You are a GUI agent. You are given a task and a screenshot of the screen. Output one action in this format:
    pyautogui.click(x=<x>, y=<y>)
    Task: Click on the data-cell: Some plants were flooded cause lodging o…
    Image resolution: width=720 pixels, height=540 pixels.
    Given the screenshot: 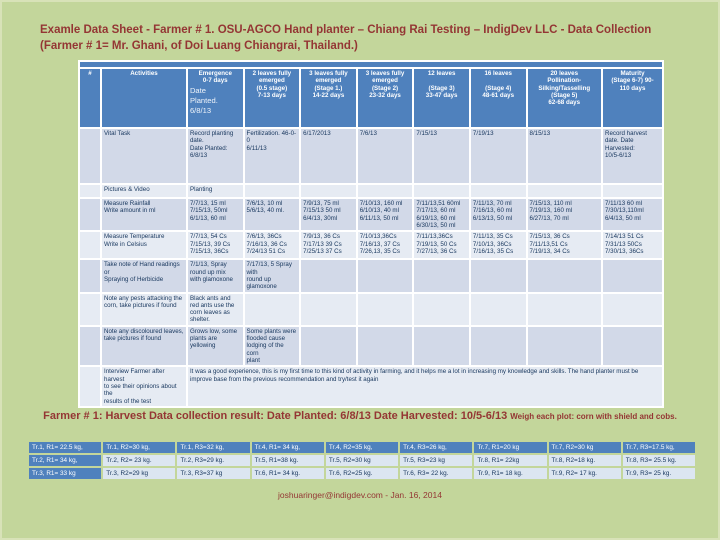 What is the action you would take?
    pyautogui.click(x=272, y=346)
    